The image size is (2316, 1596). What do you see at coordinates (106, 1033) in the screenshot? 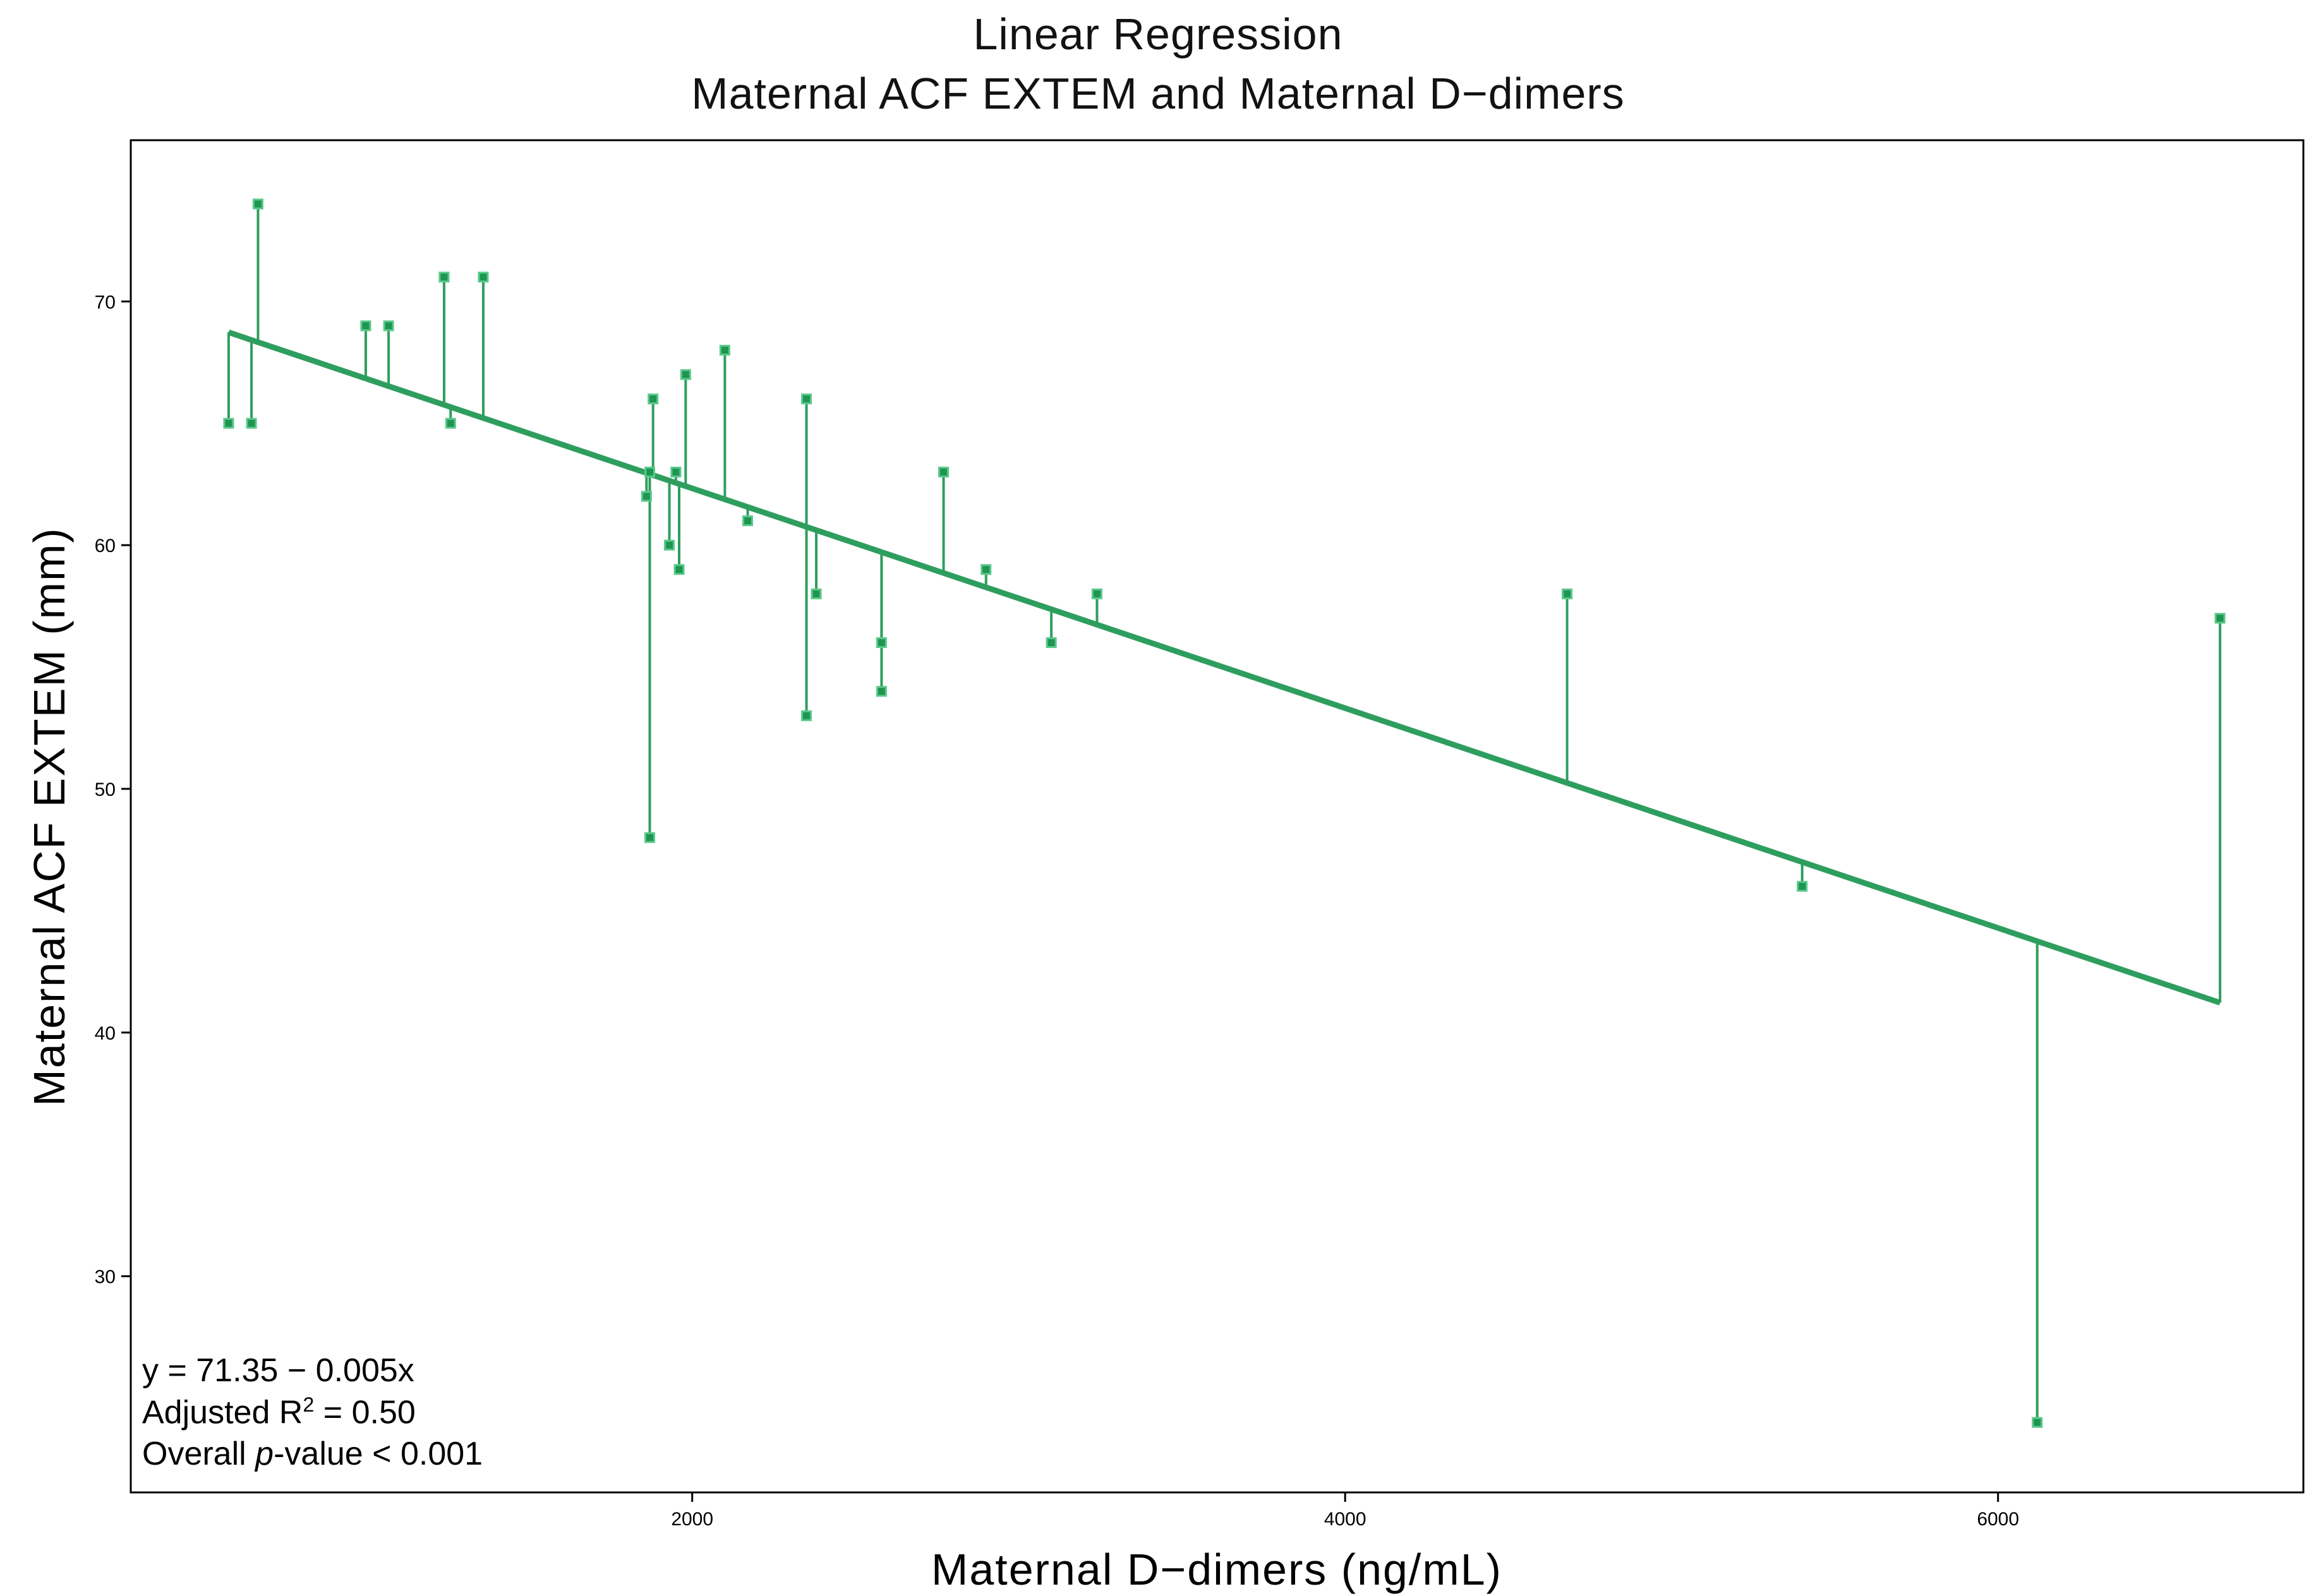
I see `y-tick-label: 40` at bounding box center [106, 1033].